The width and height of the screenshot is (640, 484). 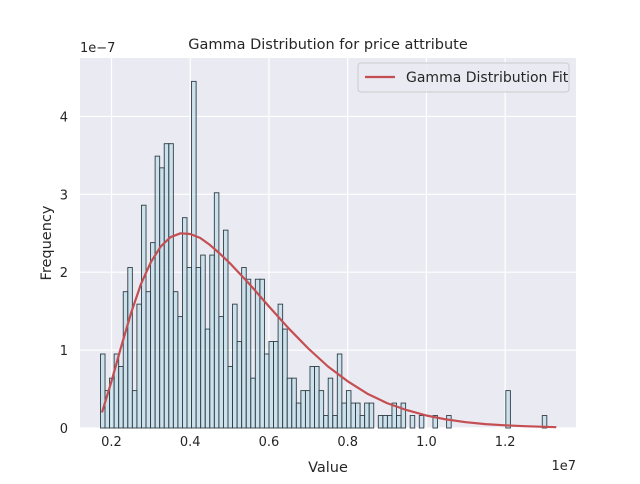 What do you see at coordinates (426, 442) in the screenshot?
I see `x-tick-label: 1.0` at bounding box center [426, 442].